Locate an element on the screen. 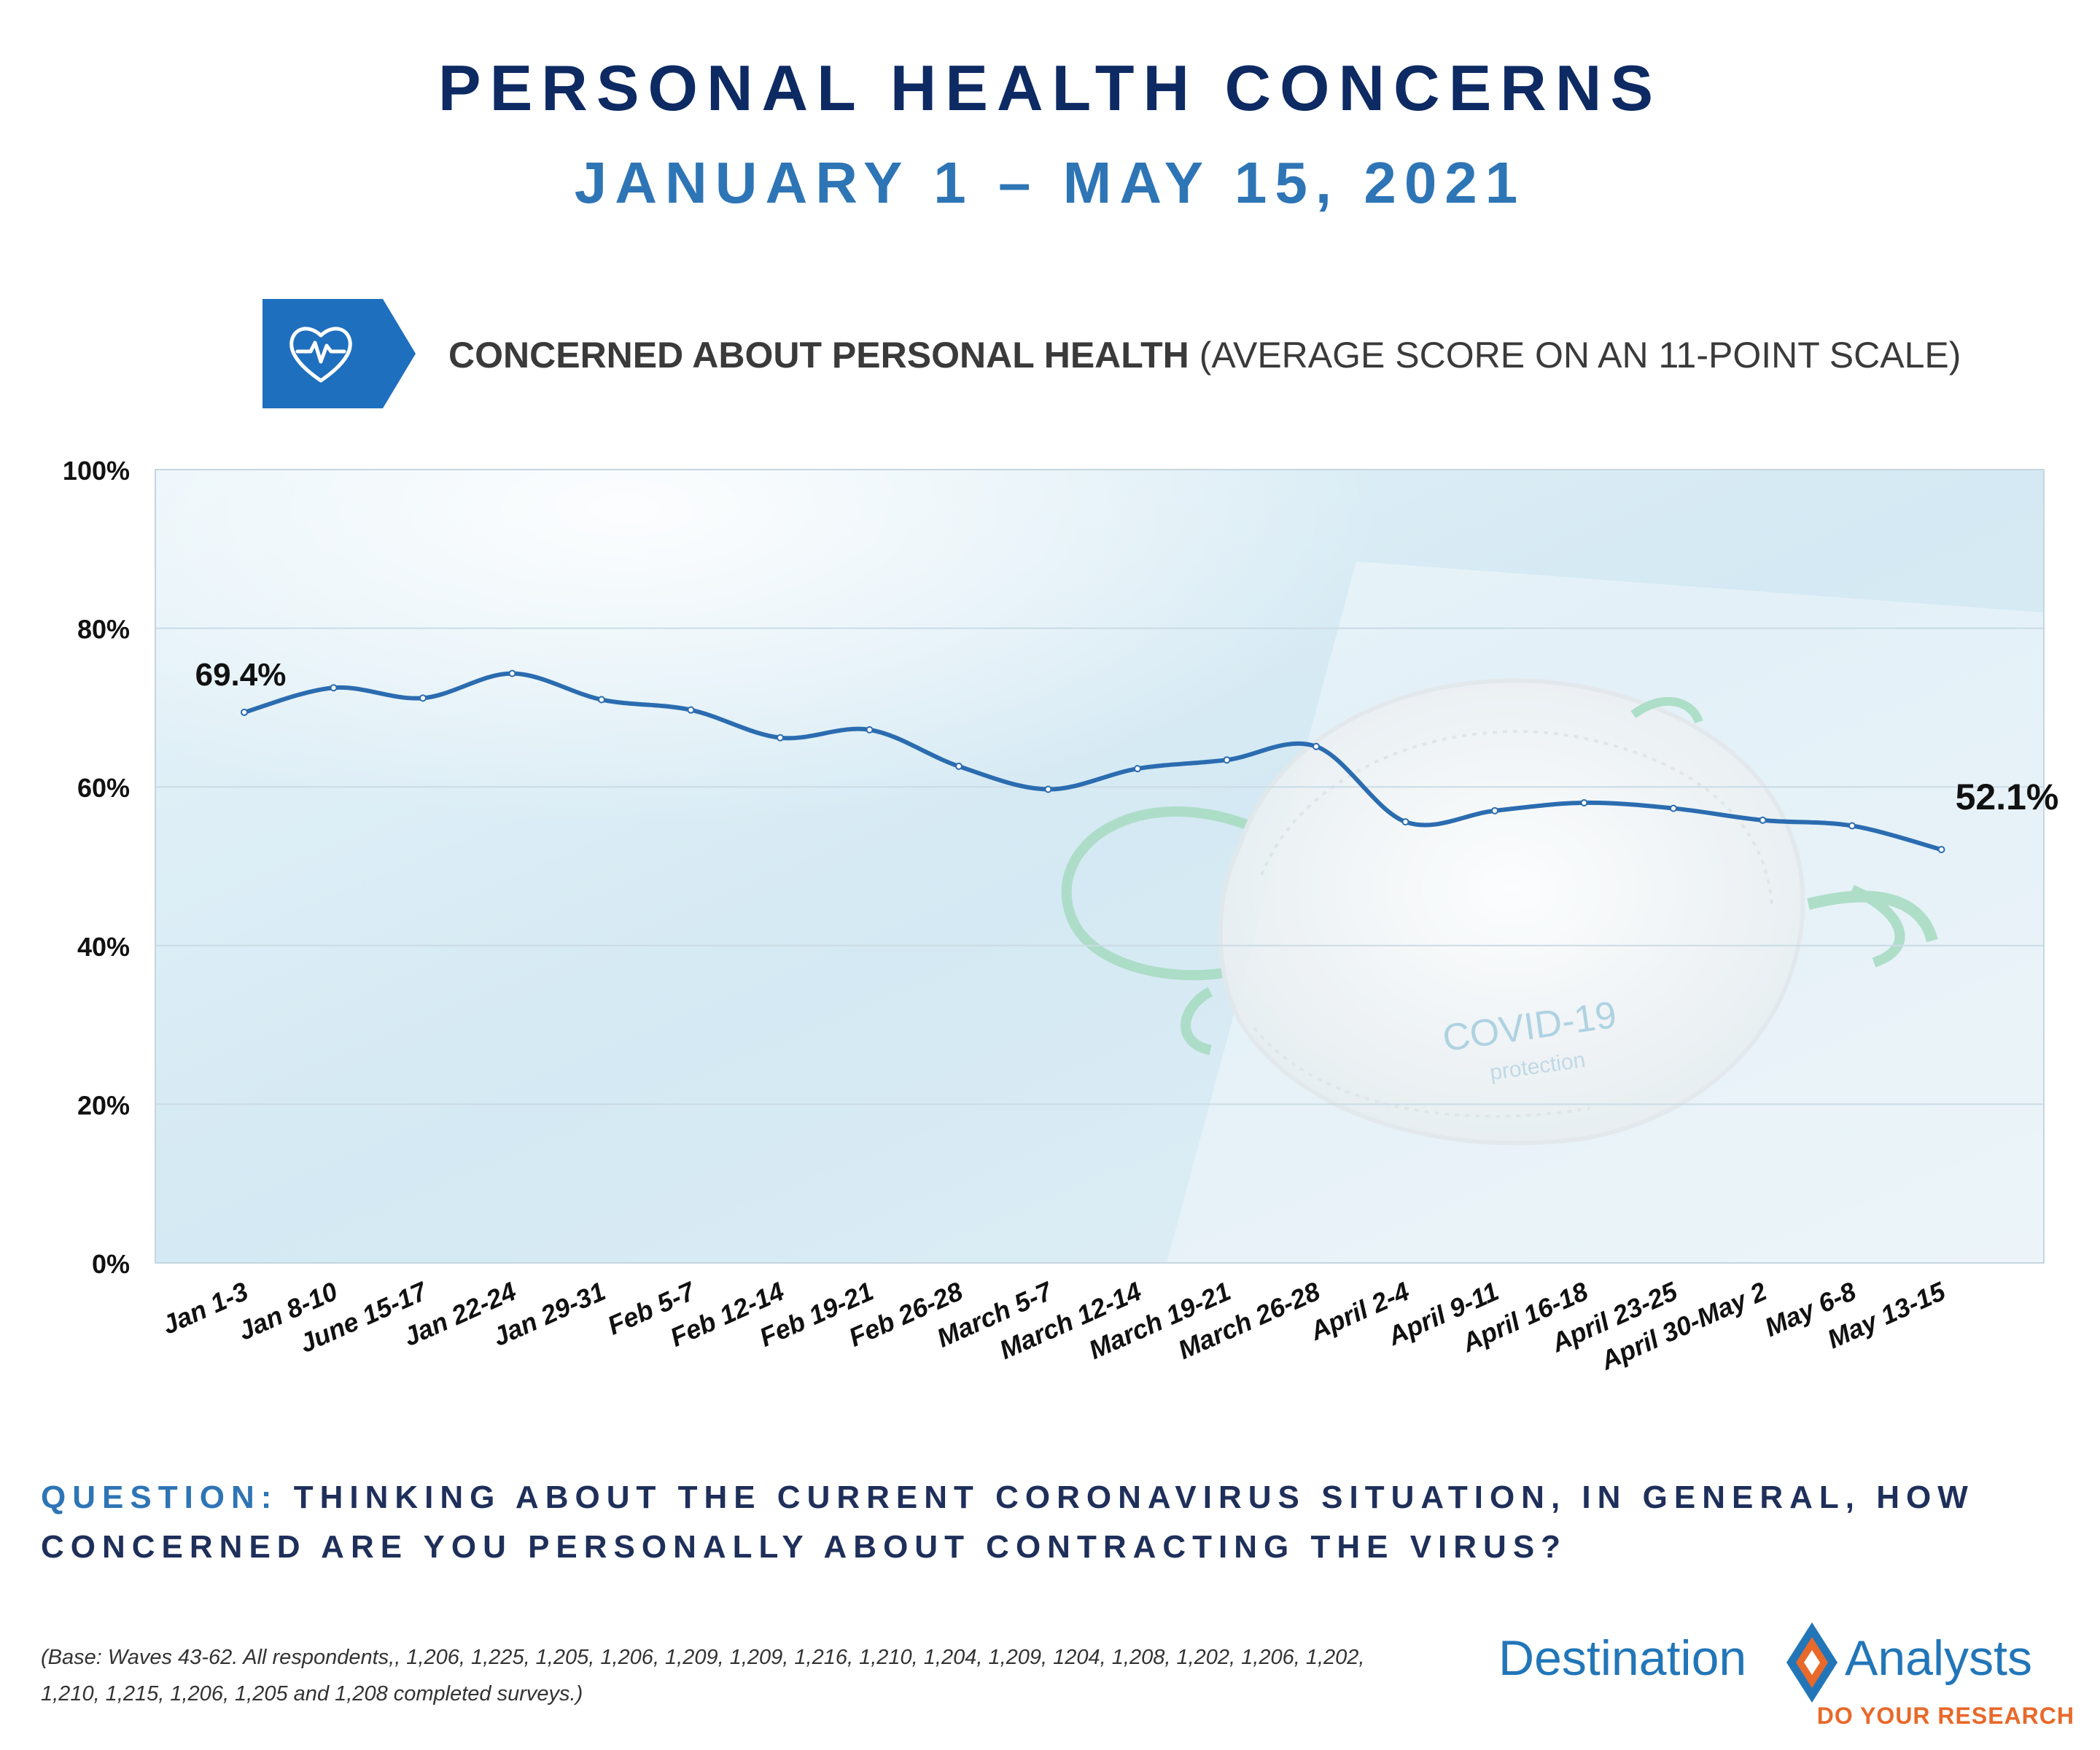  metric-label-rest: (AVERAGE SCORE ON AN 11-POINT SCALE) is located at coordinates (1580, 355).